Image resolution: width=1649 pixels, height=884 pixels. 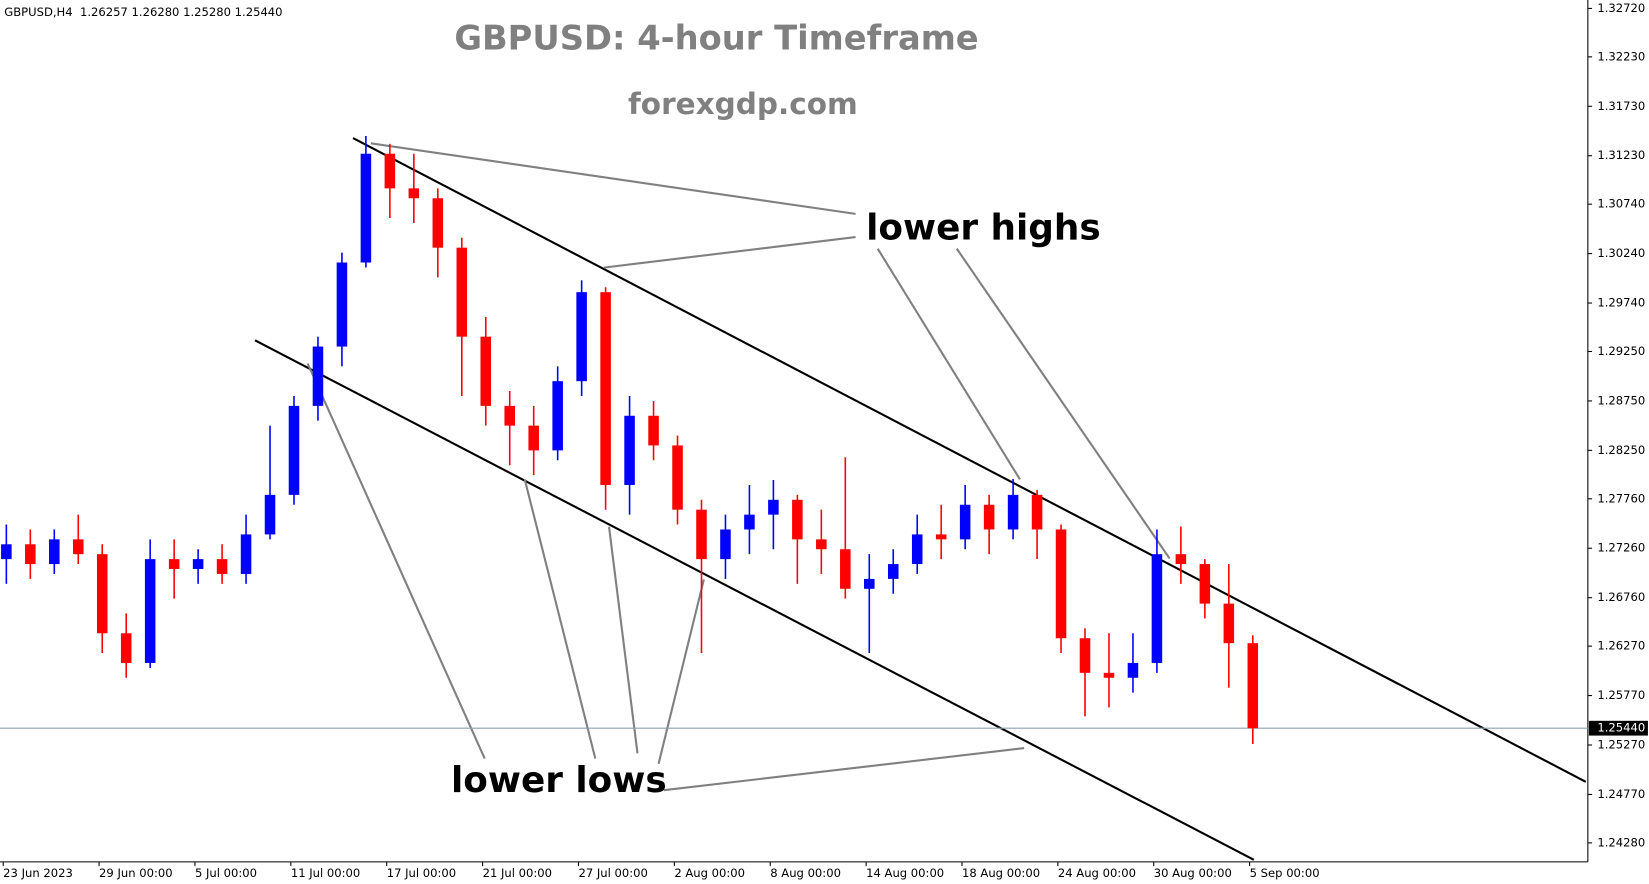 I want to click on y-tick-label: 1.25770, so click(x=1621, y=695).